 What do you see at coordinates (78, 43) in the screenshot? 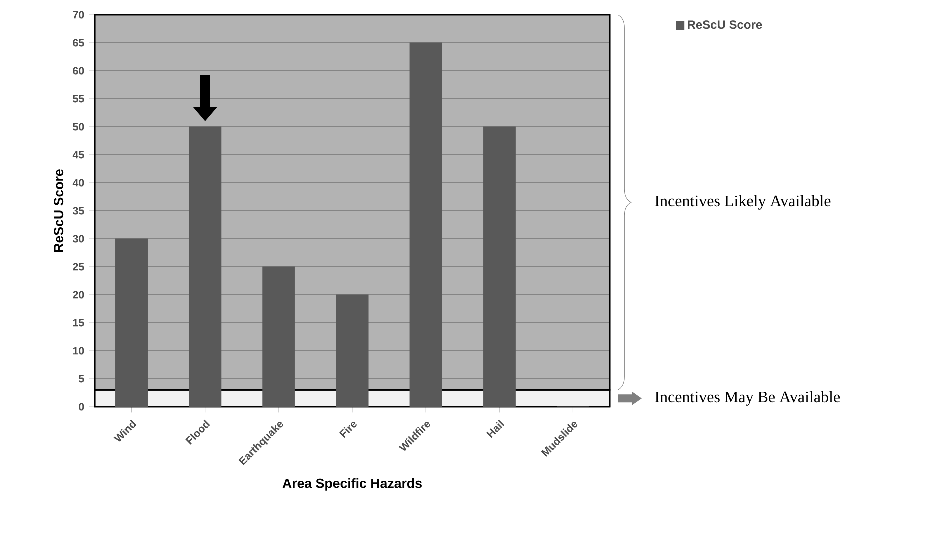
I see `y-tick-label: 65` at bounding box center [78, 43].